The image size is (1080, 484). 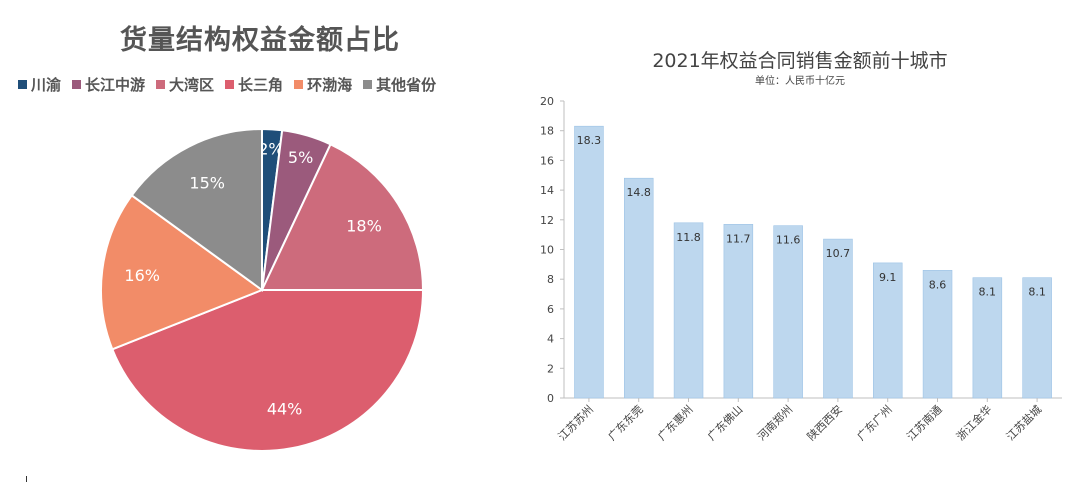 What do you see at coordinates (364, 225) in the screenshot?
I see `pie-slice-label: 18%` at bounding box center [364, 225].